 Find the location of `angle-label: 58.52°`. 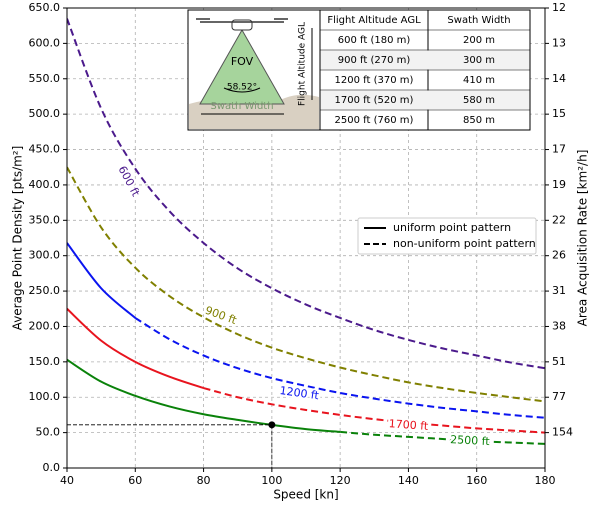

angle-label: 58.52° is located at coordinates (242, 88).